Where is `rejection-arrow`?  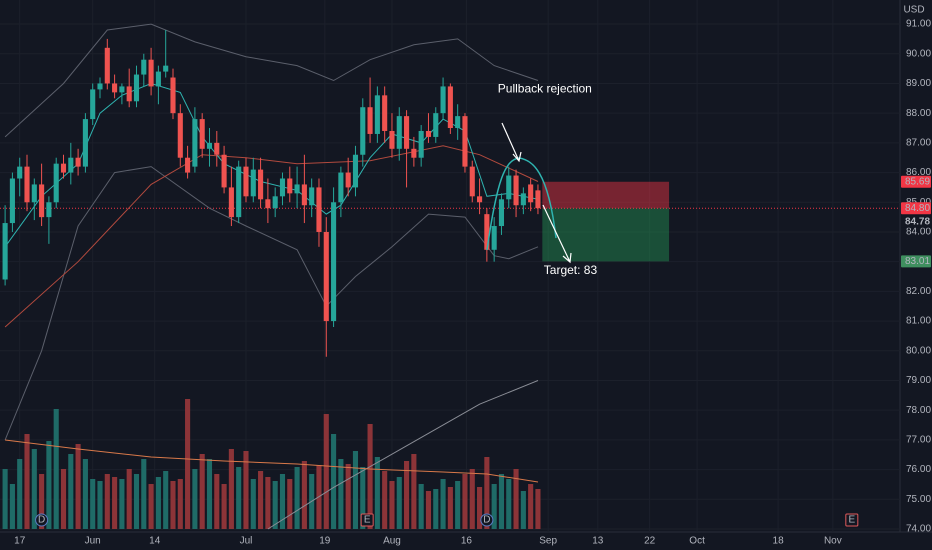
rejection-arrow is located at coordinates (511, 142).